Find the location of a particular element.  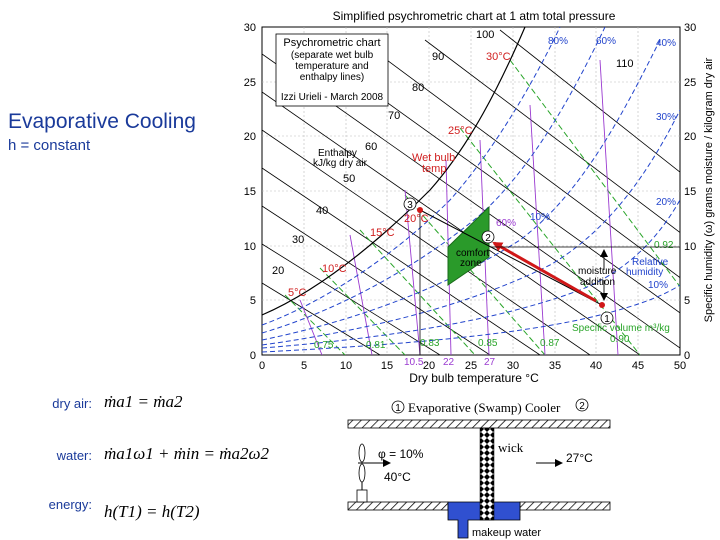

enthalpy-label-1: Enthalpy is located at coordinates (337, 153).